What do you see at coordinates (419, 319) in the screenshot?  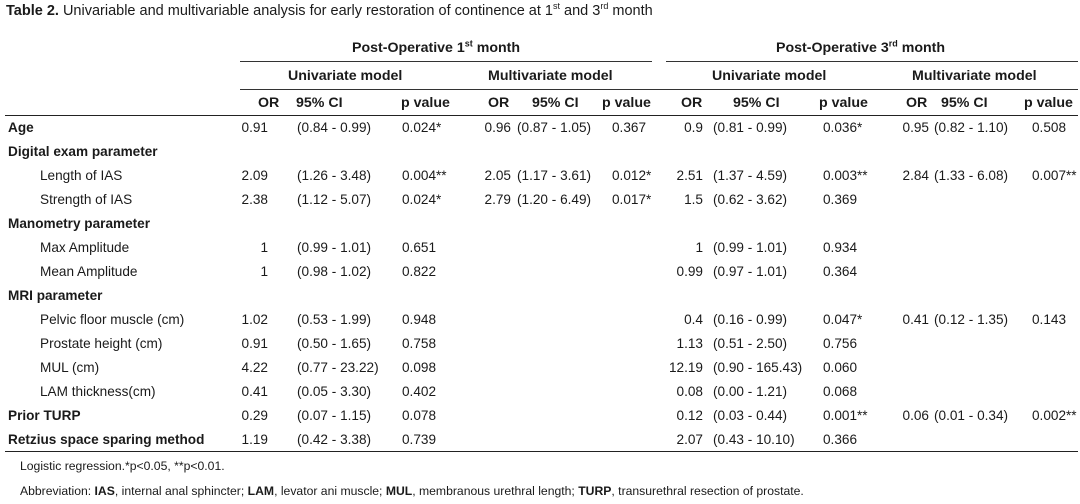 I see `cell-p-m1u: 0.948` at bounding box center [419, 319].